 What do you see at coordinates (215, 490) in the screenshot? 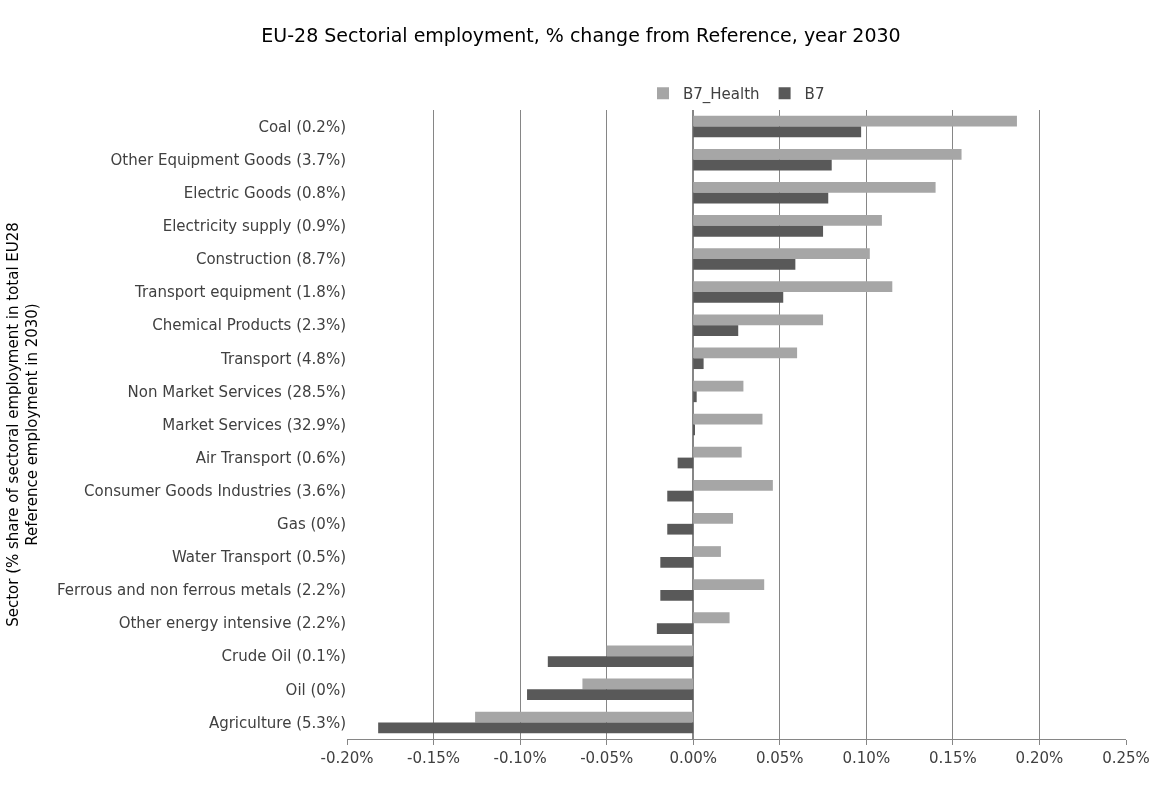
I see `y-tick-label: Consumer Goods Industries (3.6%)` at bounding box center [215, 490].